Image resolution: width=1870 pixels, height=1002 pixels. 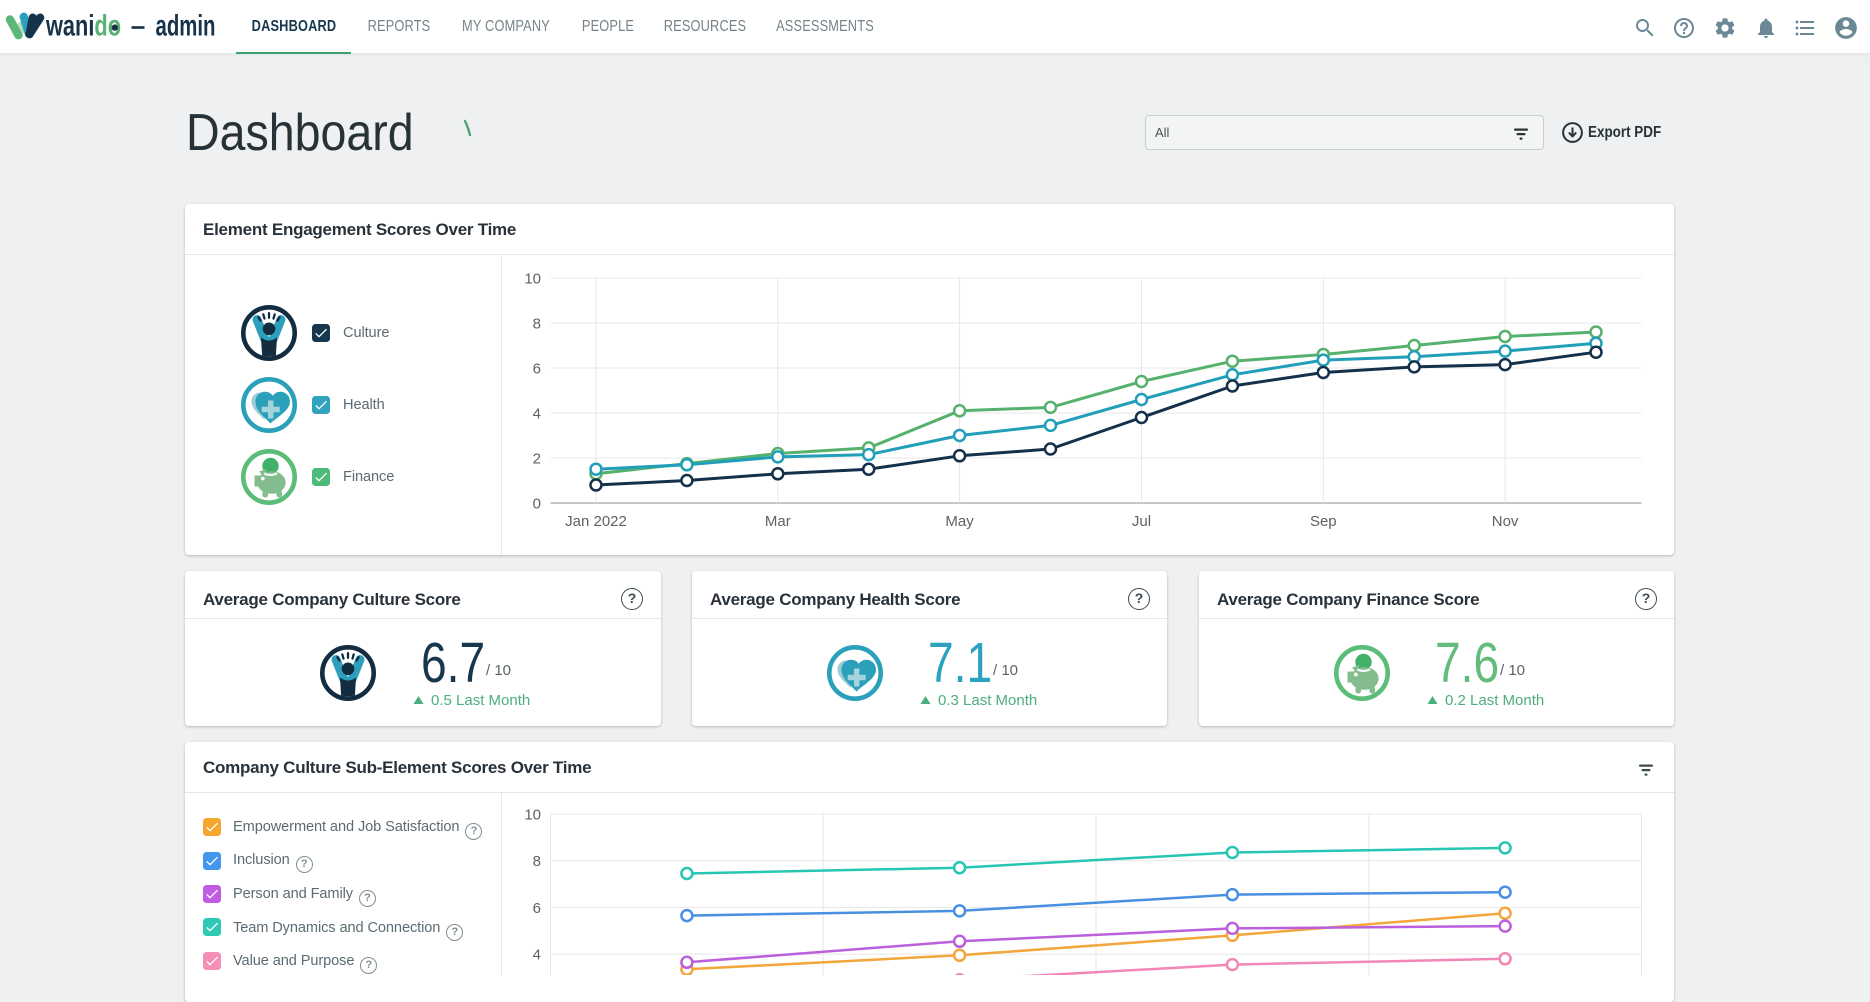 What do you see at coordinates (1505, 521) in the screenshot?
I see `svg-text: Nov` at bounding box center [1505, 521].